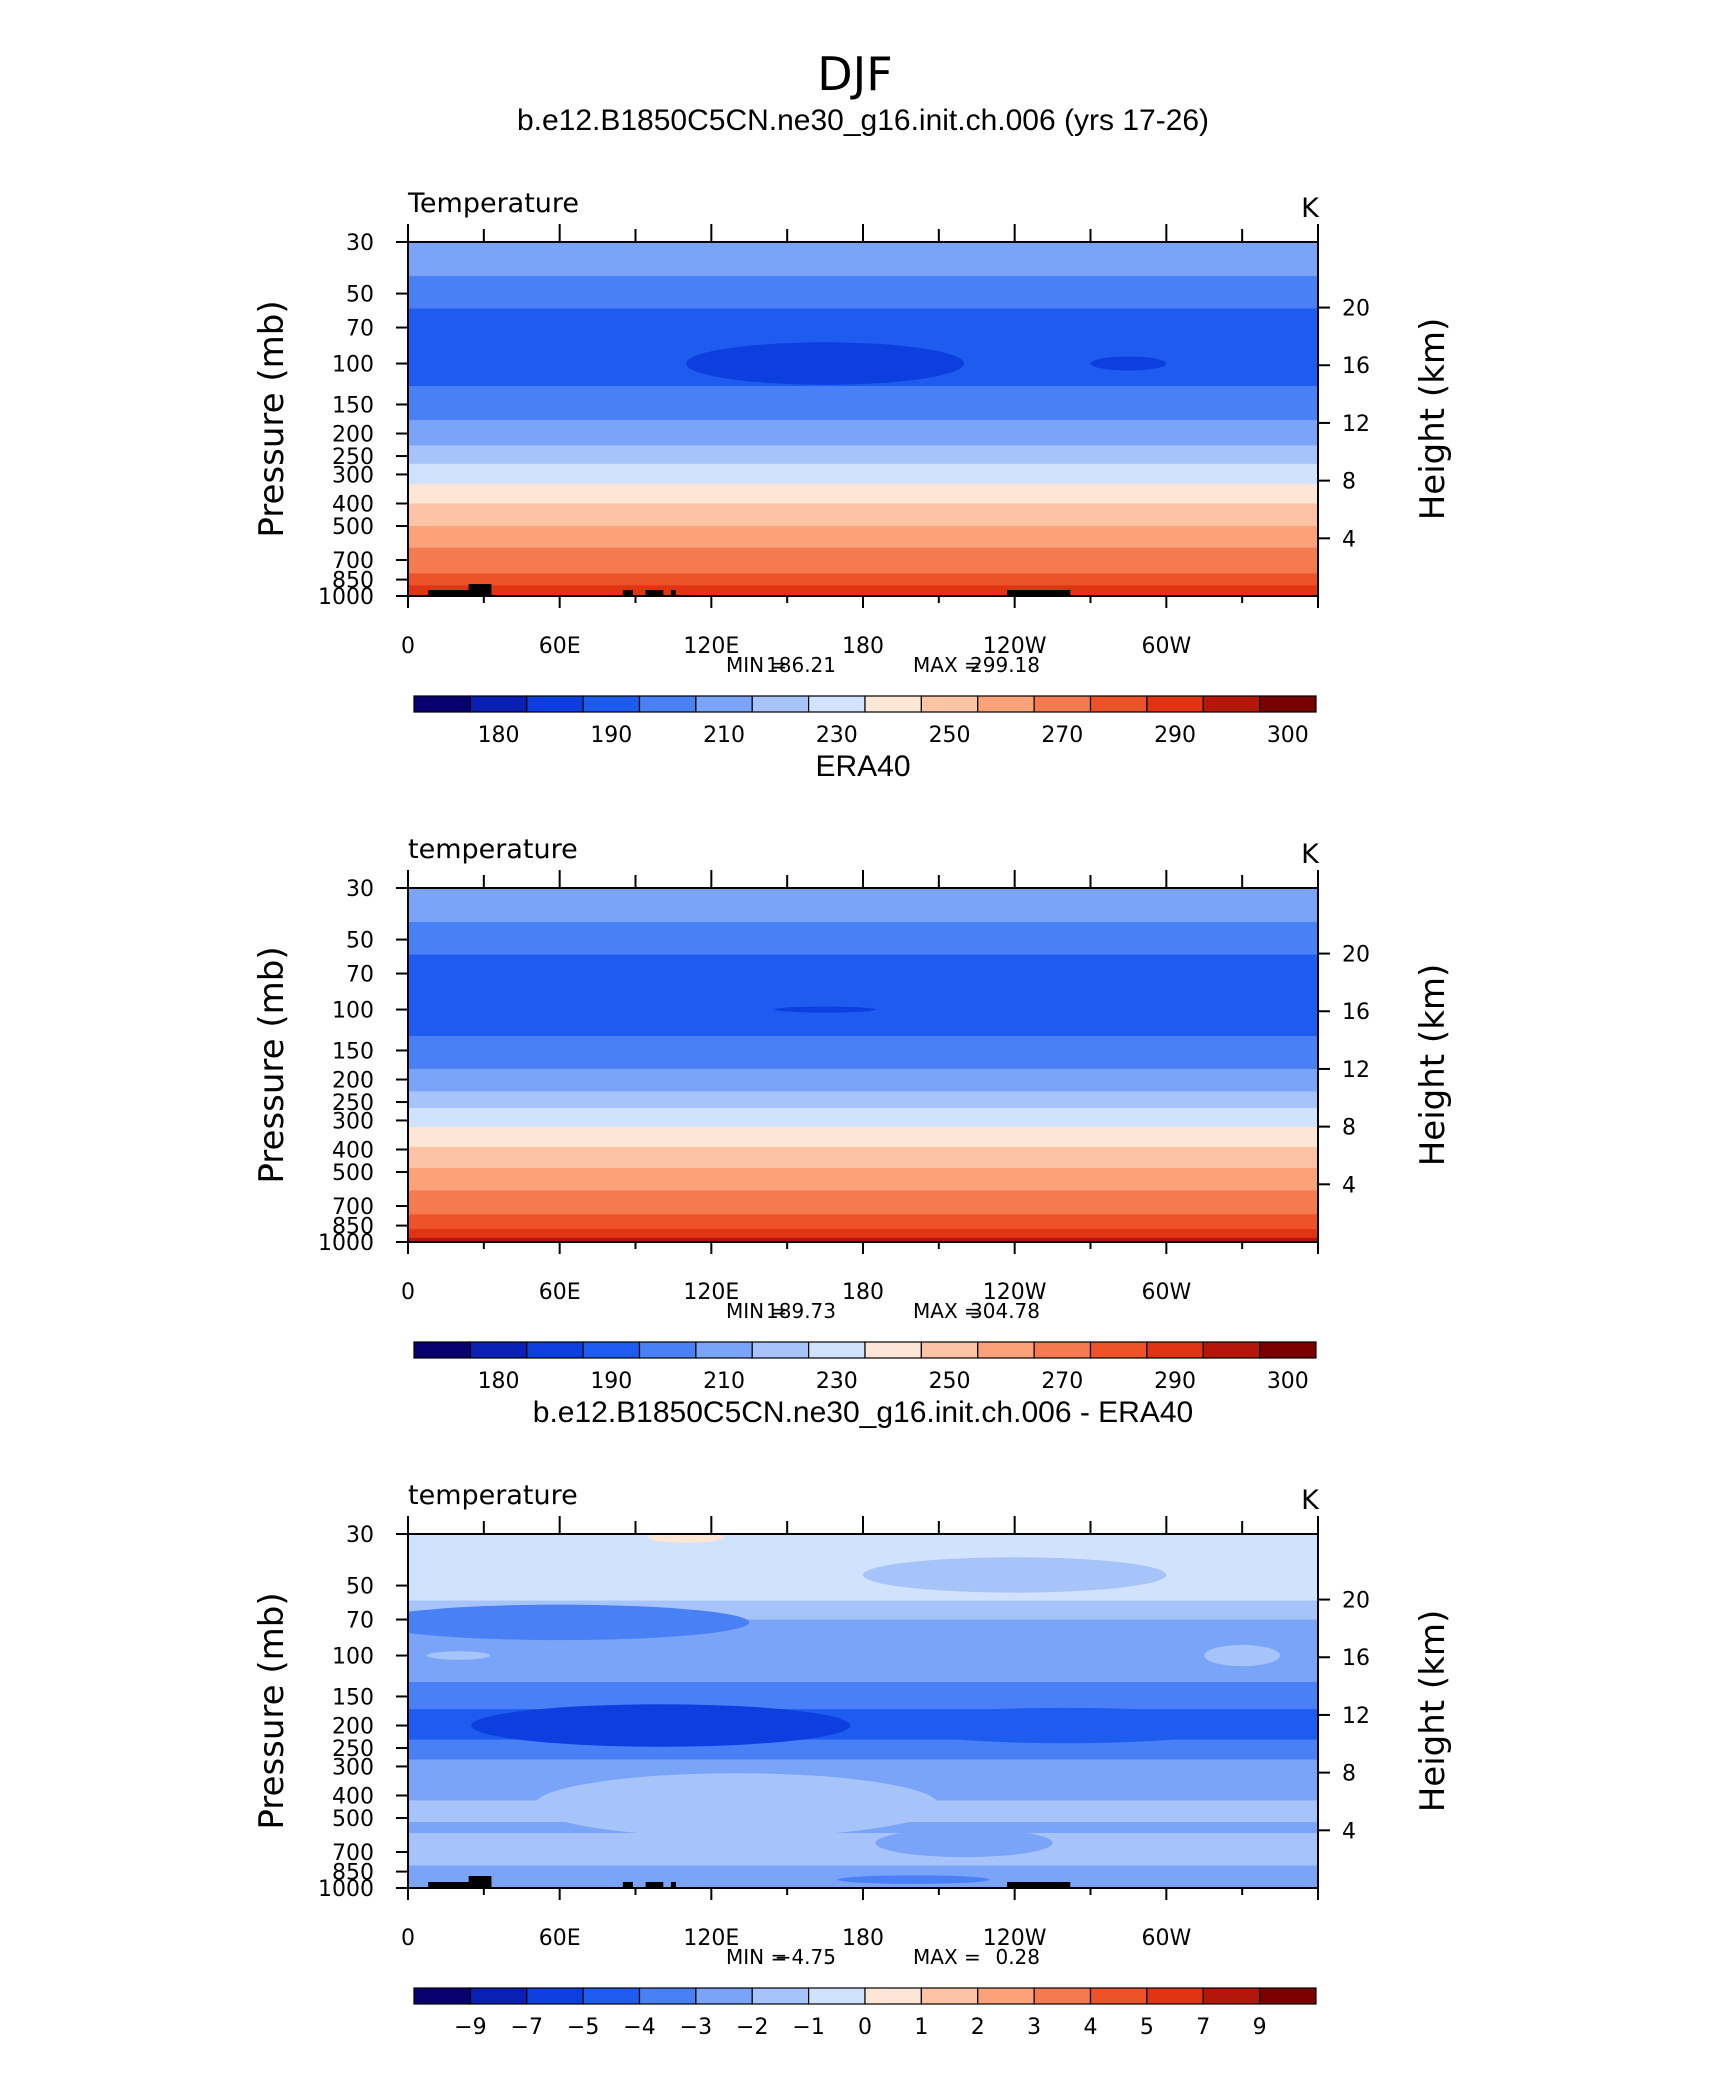 The width and height of the screenshot is (1710, 2074). Describe the element at coordinates (353, 1051) in the screenshot. I see `pressure-tick-label: 150` at that location.